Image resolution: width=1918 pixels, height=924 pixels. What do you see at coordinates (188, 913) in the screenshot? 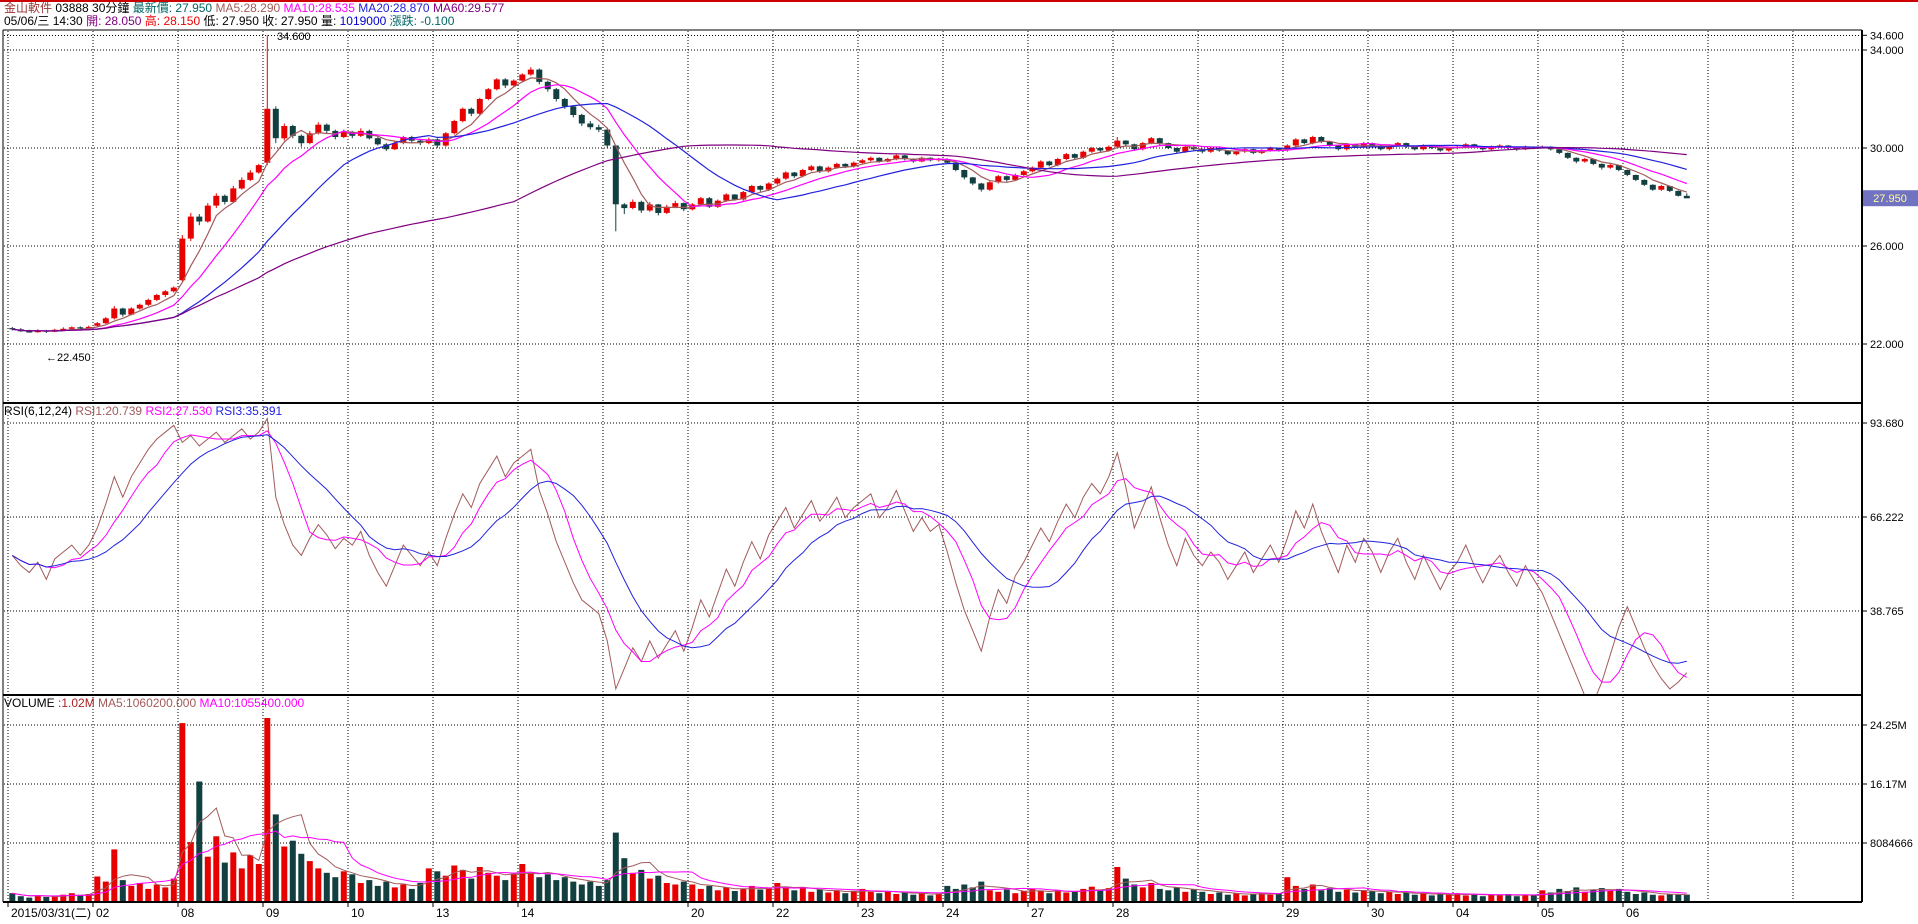
I see `svg-text: 08` at bounding box center [188, 913].